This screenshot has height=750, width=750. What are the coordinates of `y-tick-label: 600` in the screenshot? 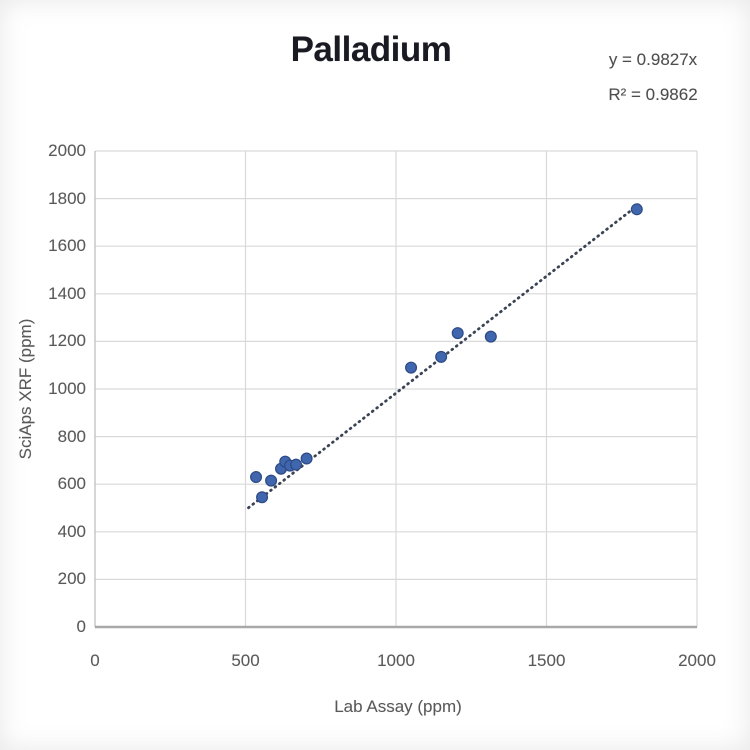 It's located at (71, 484).